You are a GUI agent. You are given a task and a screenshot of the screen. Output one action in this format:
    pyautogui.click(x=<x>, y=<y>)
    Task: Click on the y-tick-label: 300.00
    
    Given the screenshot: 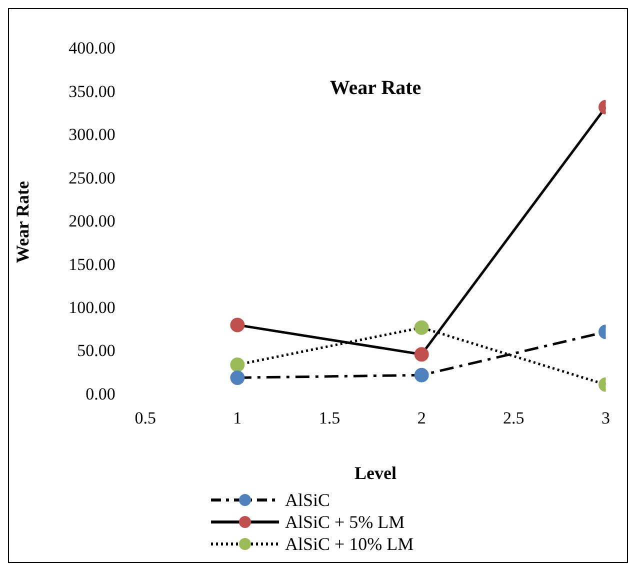 What is the action you would take?
    pyautogui.click(x=92, y=134)
    